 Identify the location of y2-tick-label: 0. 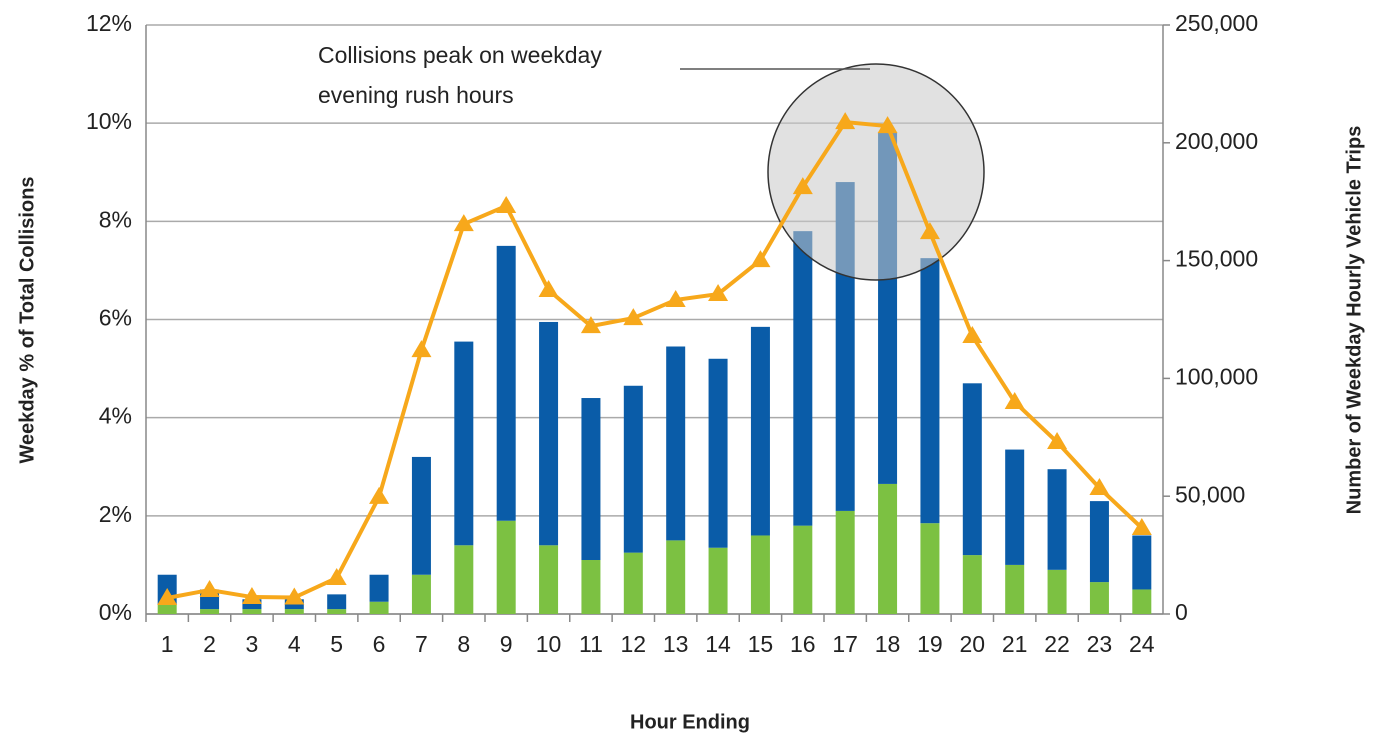
(1181, 612).